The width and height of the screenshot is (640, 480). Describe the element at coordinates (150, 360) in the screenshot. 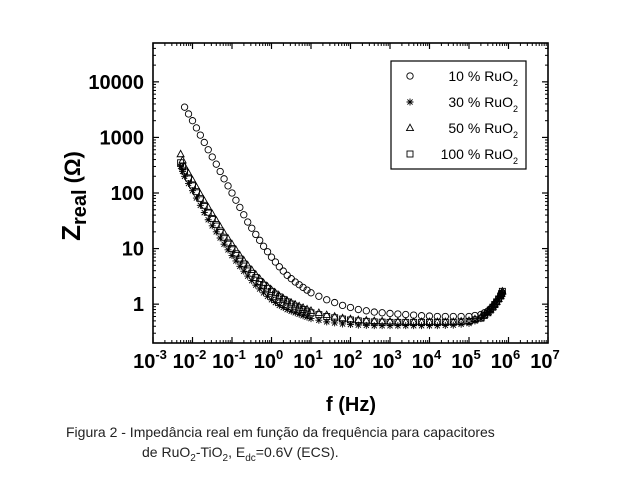

I see `x-tick-label: 10⁻³` at that location.